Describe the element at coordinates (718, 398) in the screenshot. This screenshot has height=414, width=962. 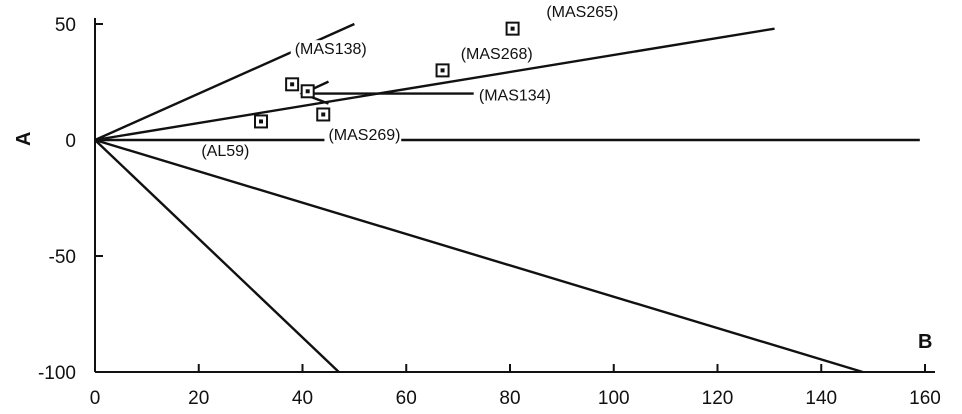
I see `x-tick-label: 120` at that location.